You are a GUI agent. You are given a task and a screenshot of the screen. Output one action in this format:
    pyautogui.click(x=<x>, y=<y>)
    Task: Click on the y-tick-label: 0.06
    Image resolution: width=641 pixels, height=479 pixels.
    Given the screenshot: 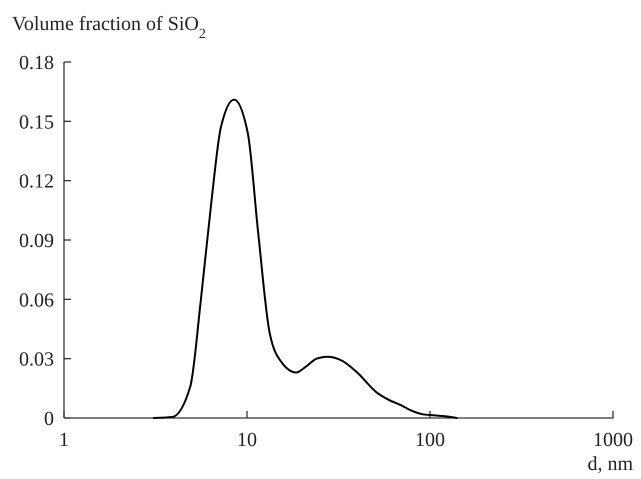 What is the action you would take?
    pyautogui.click(x=36, y=300)
    